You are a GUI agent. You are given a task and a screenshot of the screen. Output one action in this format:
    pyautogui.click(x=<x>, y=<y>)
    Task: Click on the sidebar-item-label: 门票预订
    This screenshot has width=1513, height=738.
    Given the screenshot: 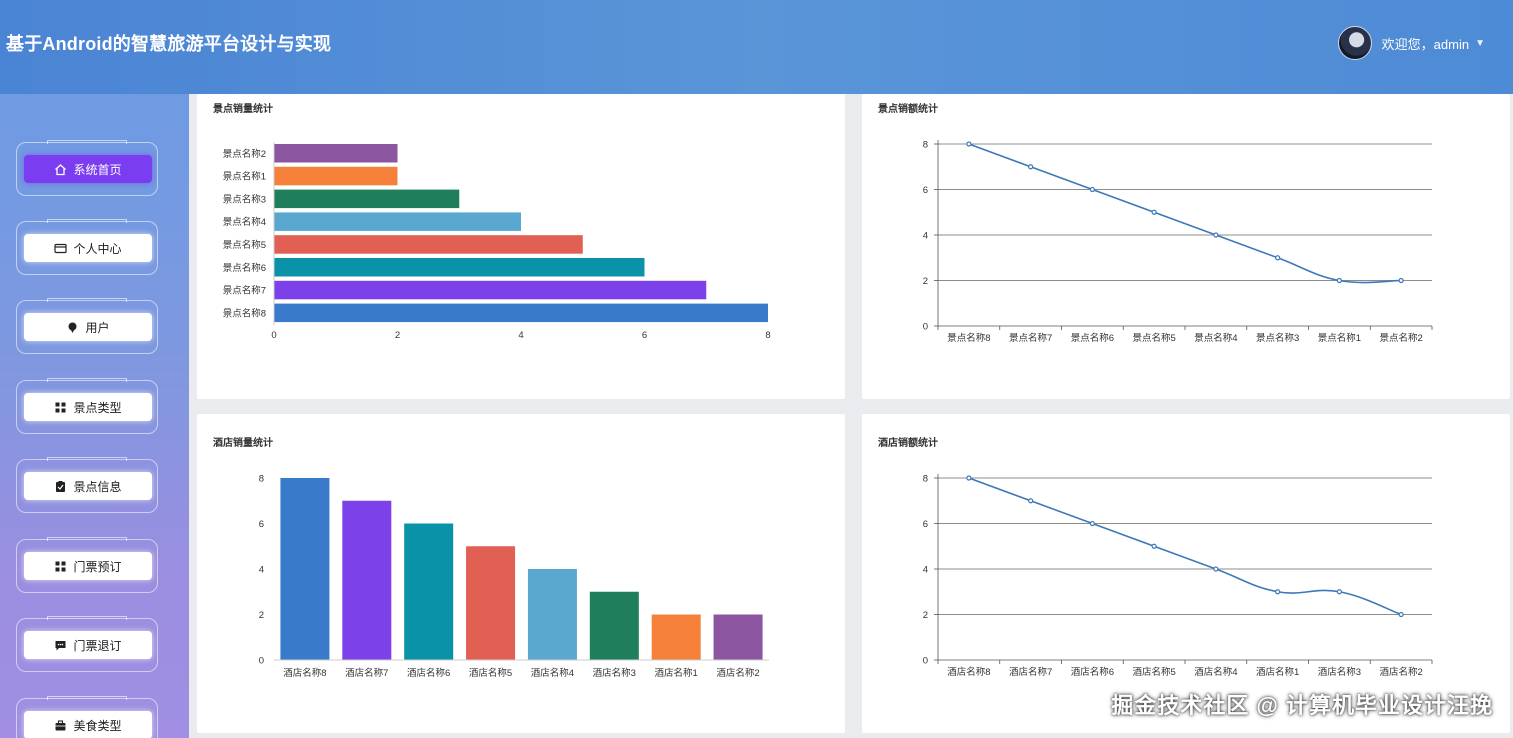 What is the action you would take?
    pyautogui.click(x=97, y=566)
    